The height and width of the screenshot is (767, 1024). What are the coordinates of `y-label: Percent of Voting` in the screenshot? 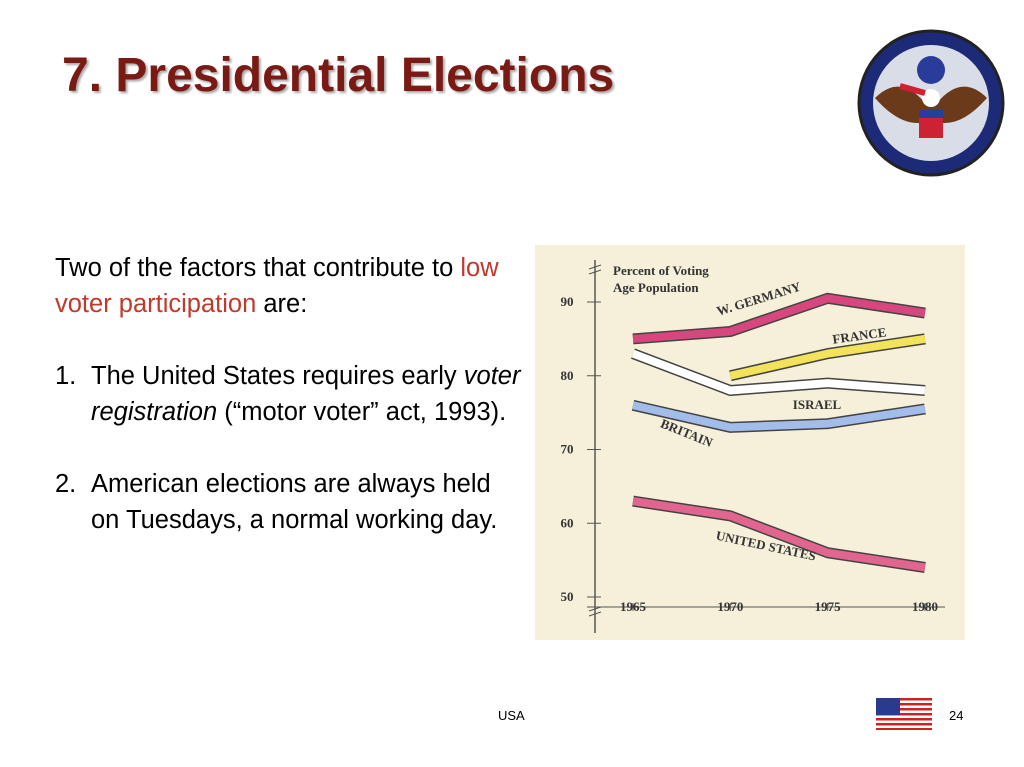 It's located at (661, 270).